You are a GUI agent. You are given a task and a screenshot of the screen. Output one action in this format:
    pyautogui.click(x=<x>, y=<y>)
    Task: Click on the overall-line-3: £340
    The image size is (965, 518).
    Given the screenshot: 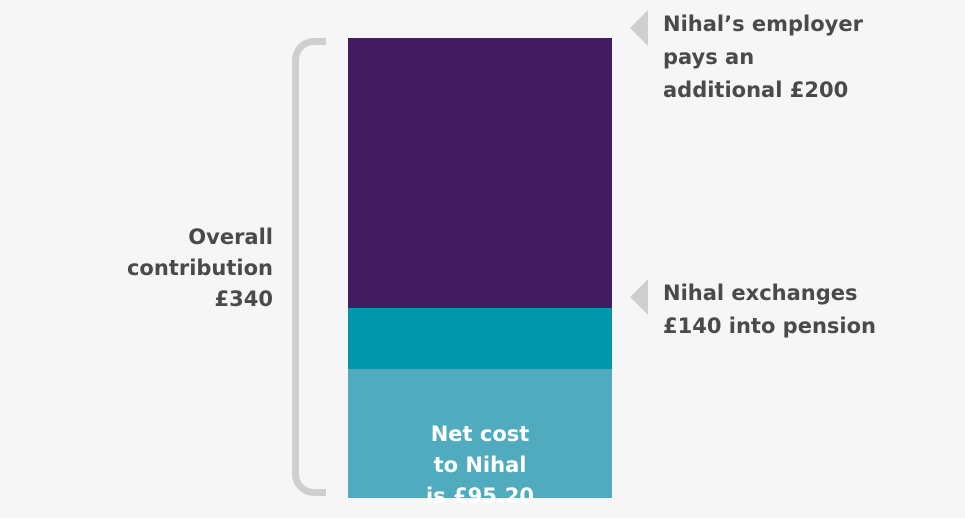 What is the action you would take?
    pyautogui.click(x=243, y=299)
    